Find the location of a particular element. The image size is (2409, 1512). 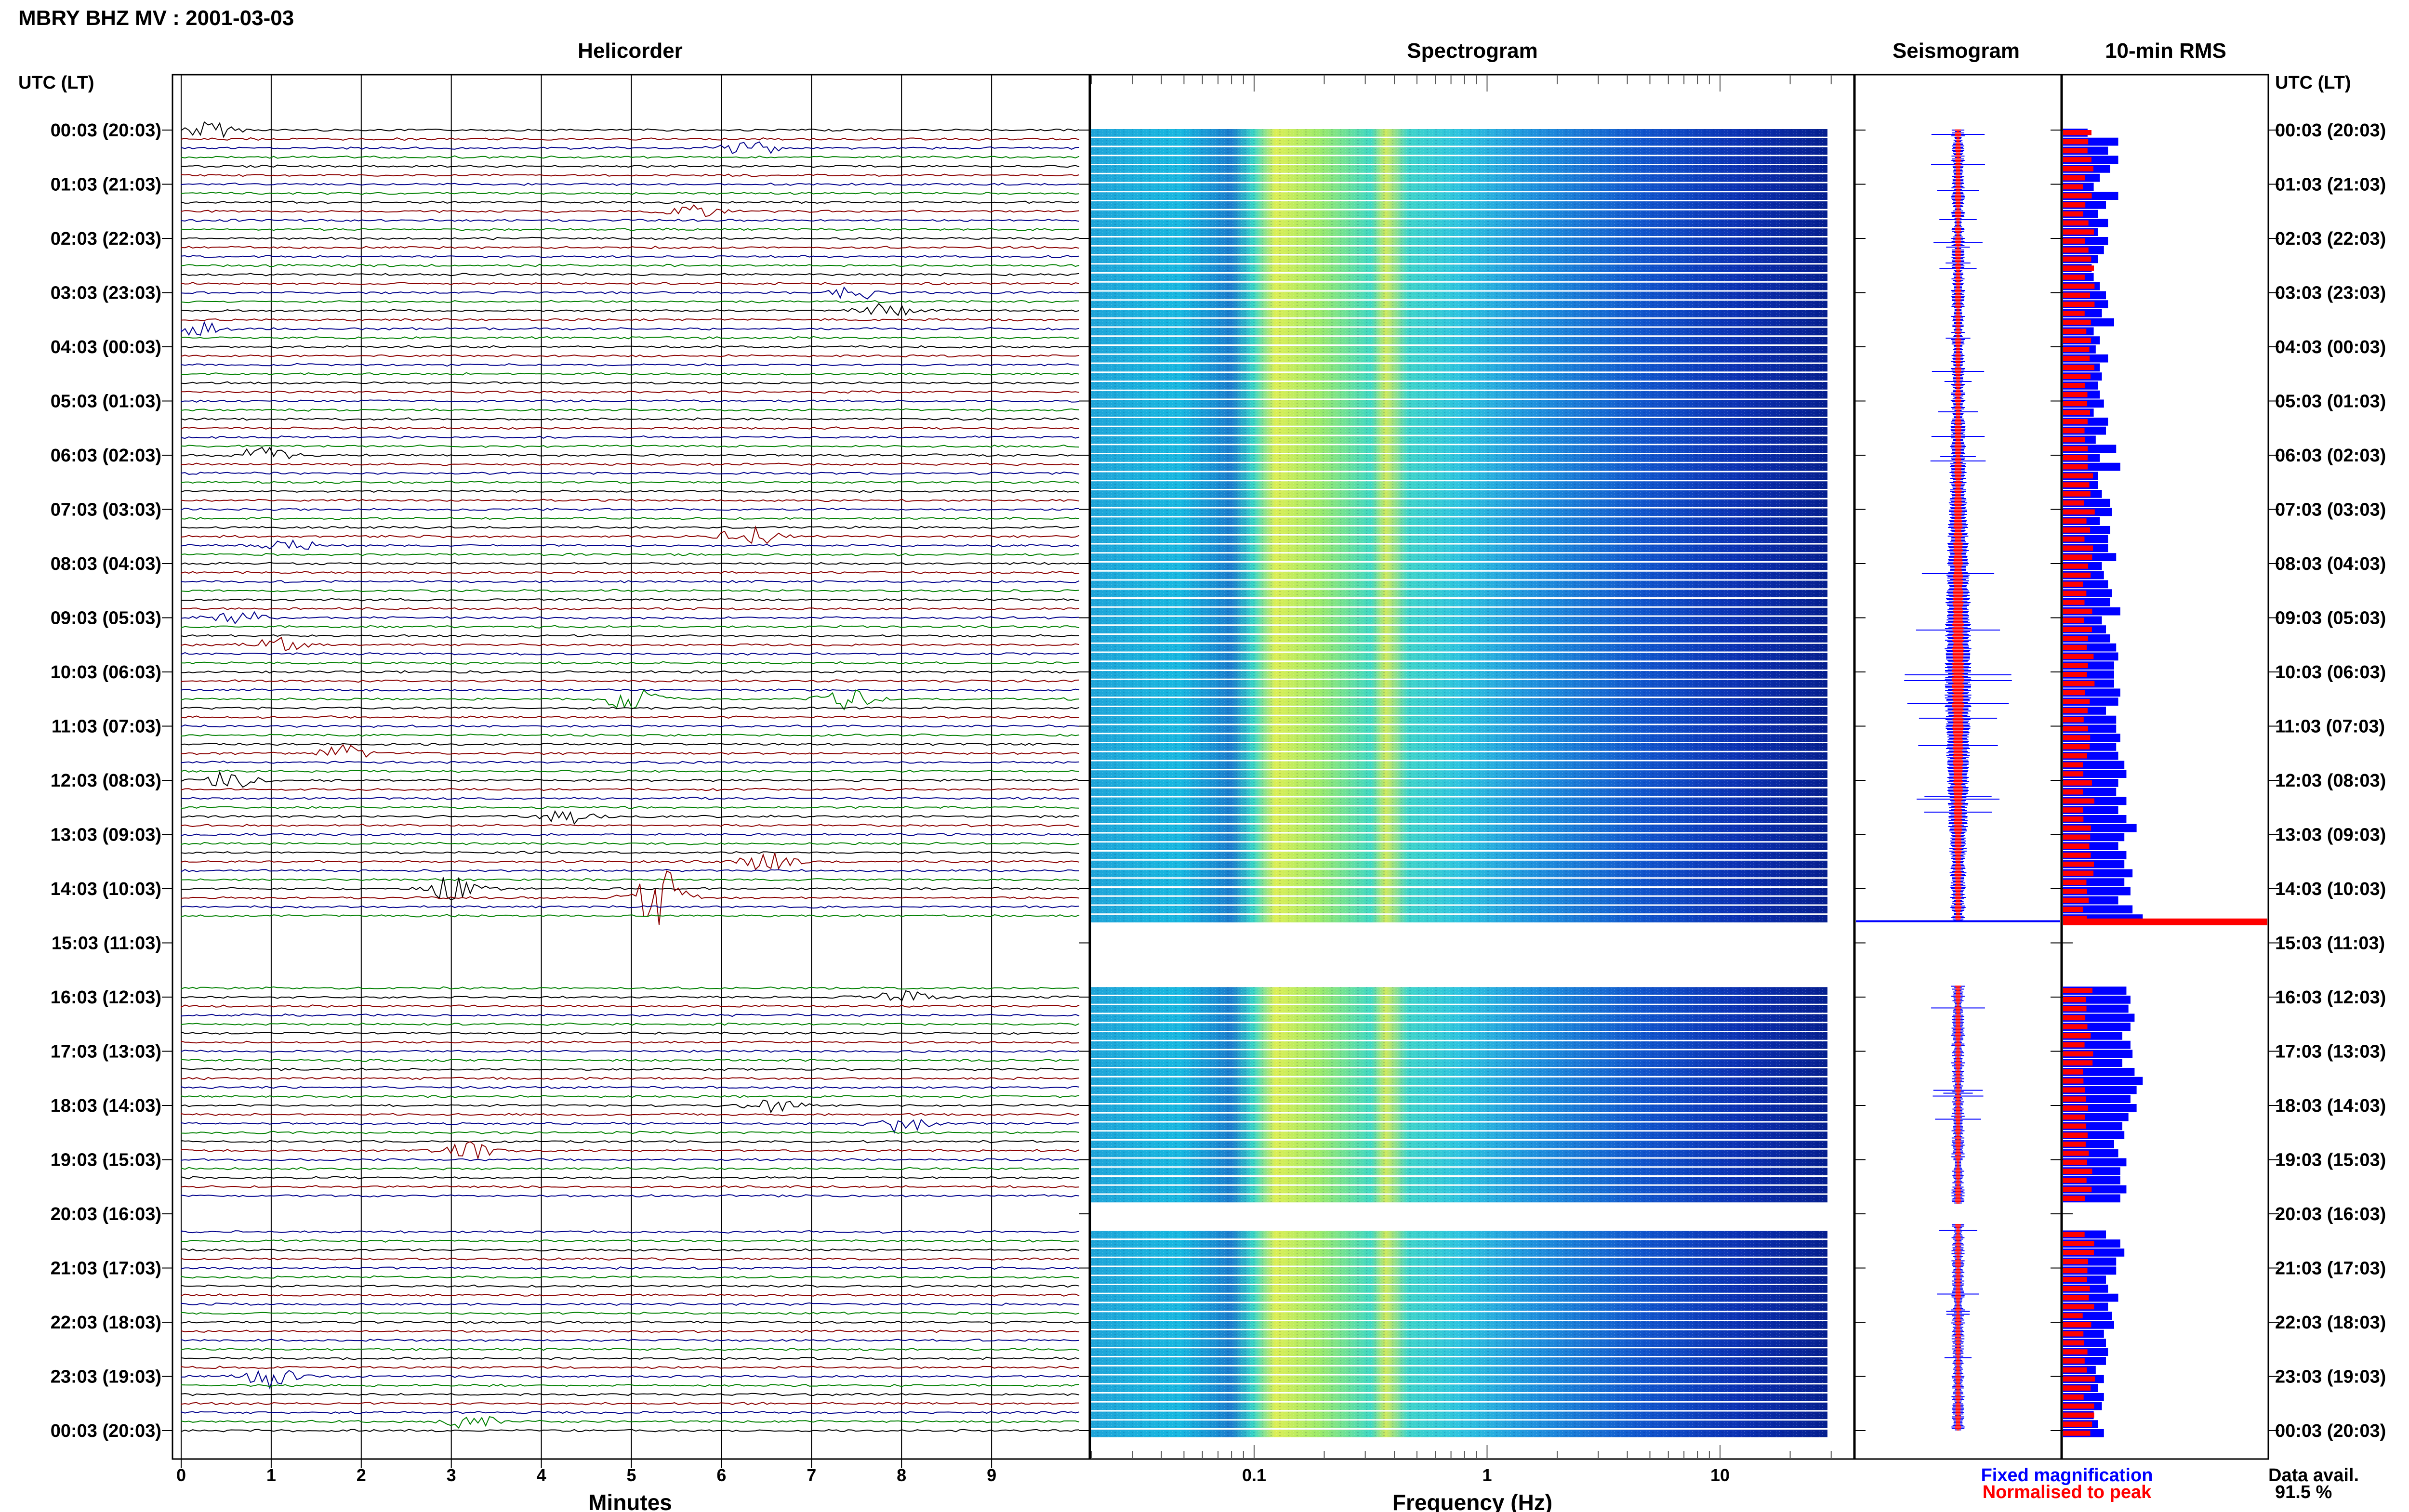

time-label-right: 08:03 (04:03) is located at coordinates (2330, 564).